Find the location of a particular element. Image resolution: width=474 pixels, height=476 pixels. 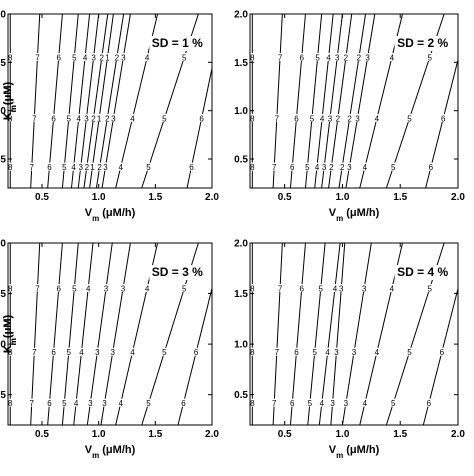

y-tick-label: 2.0 is located at coordinates (3, 244).